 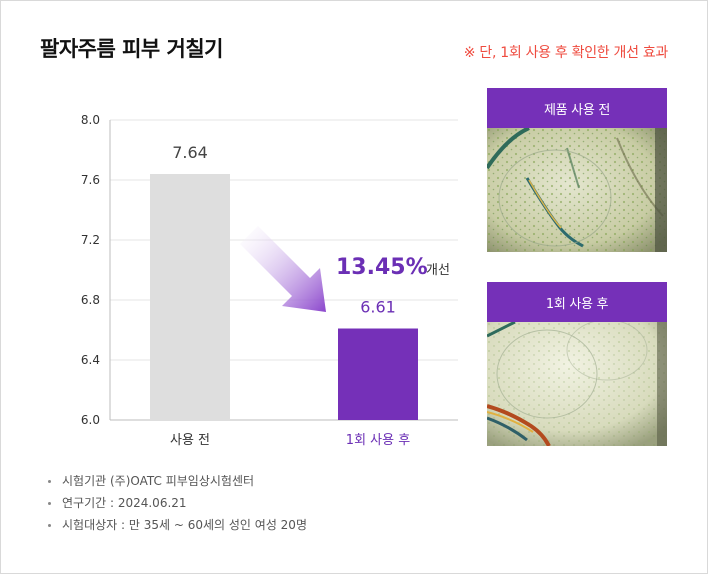 What do you see at coordinates (283, 269) in the screenshot?
I see `decrease-arrow-icon` at bounding box center [283, 269].